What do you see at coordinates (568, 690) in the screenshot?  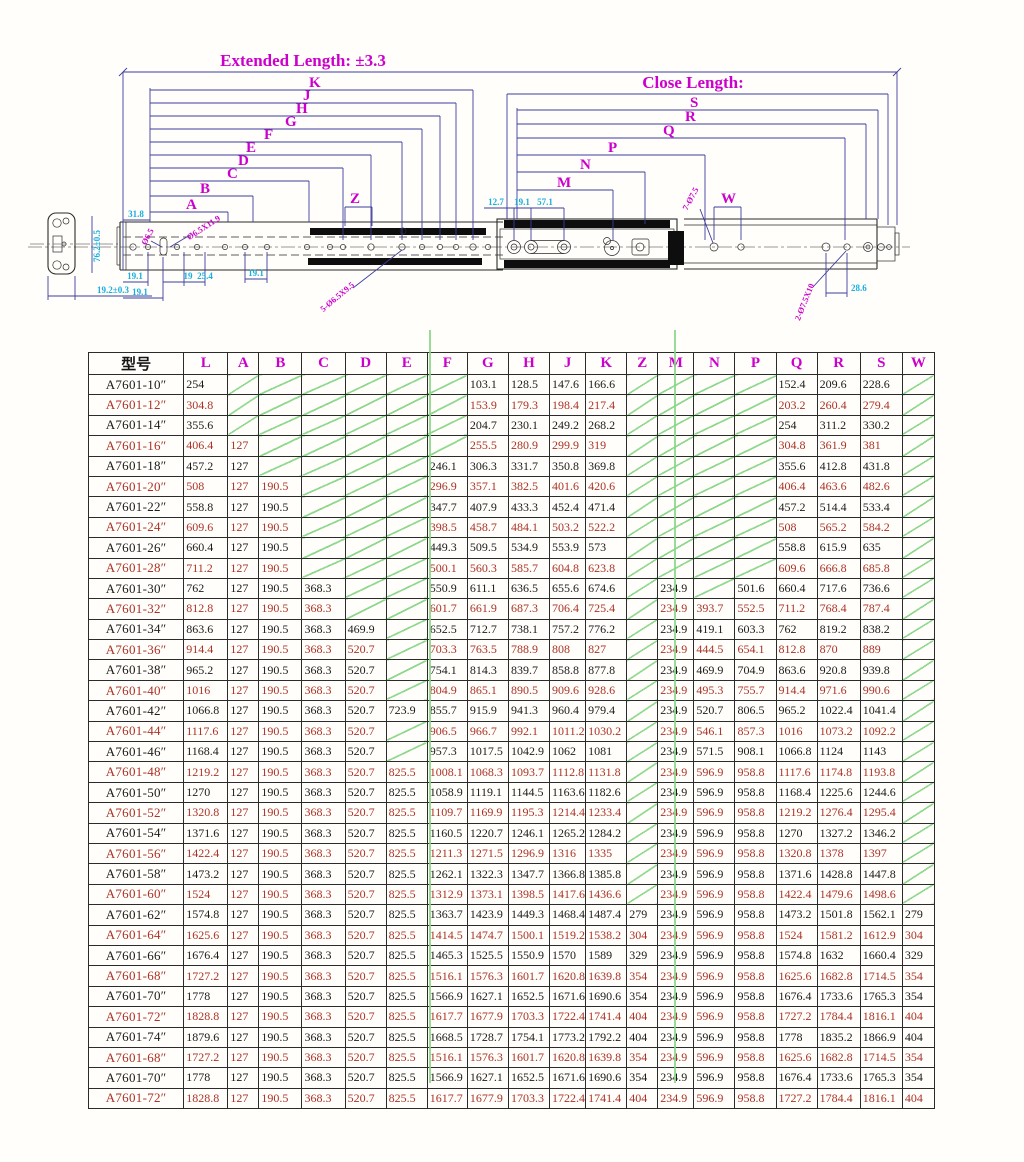 I see `value-cell: 909.6` at bounding box center [568, 690].